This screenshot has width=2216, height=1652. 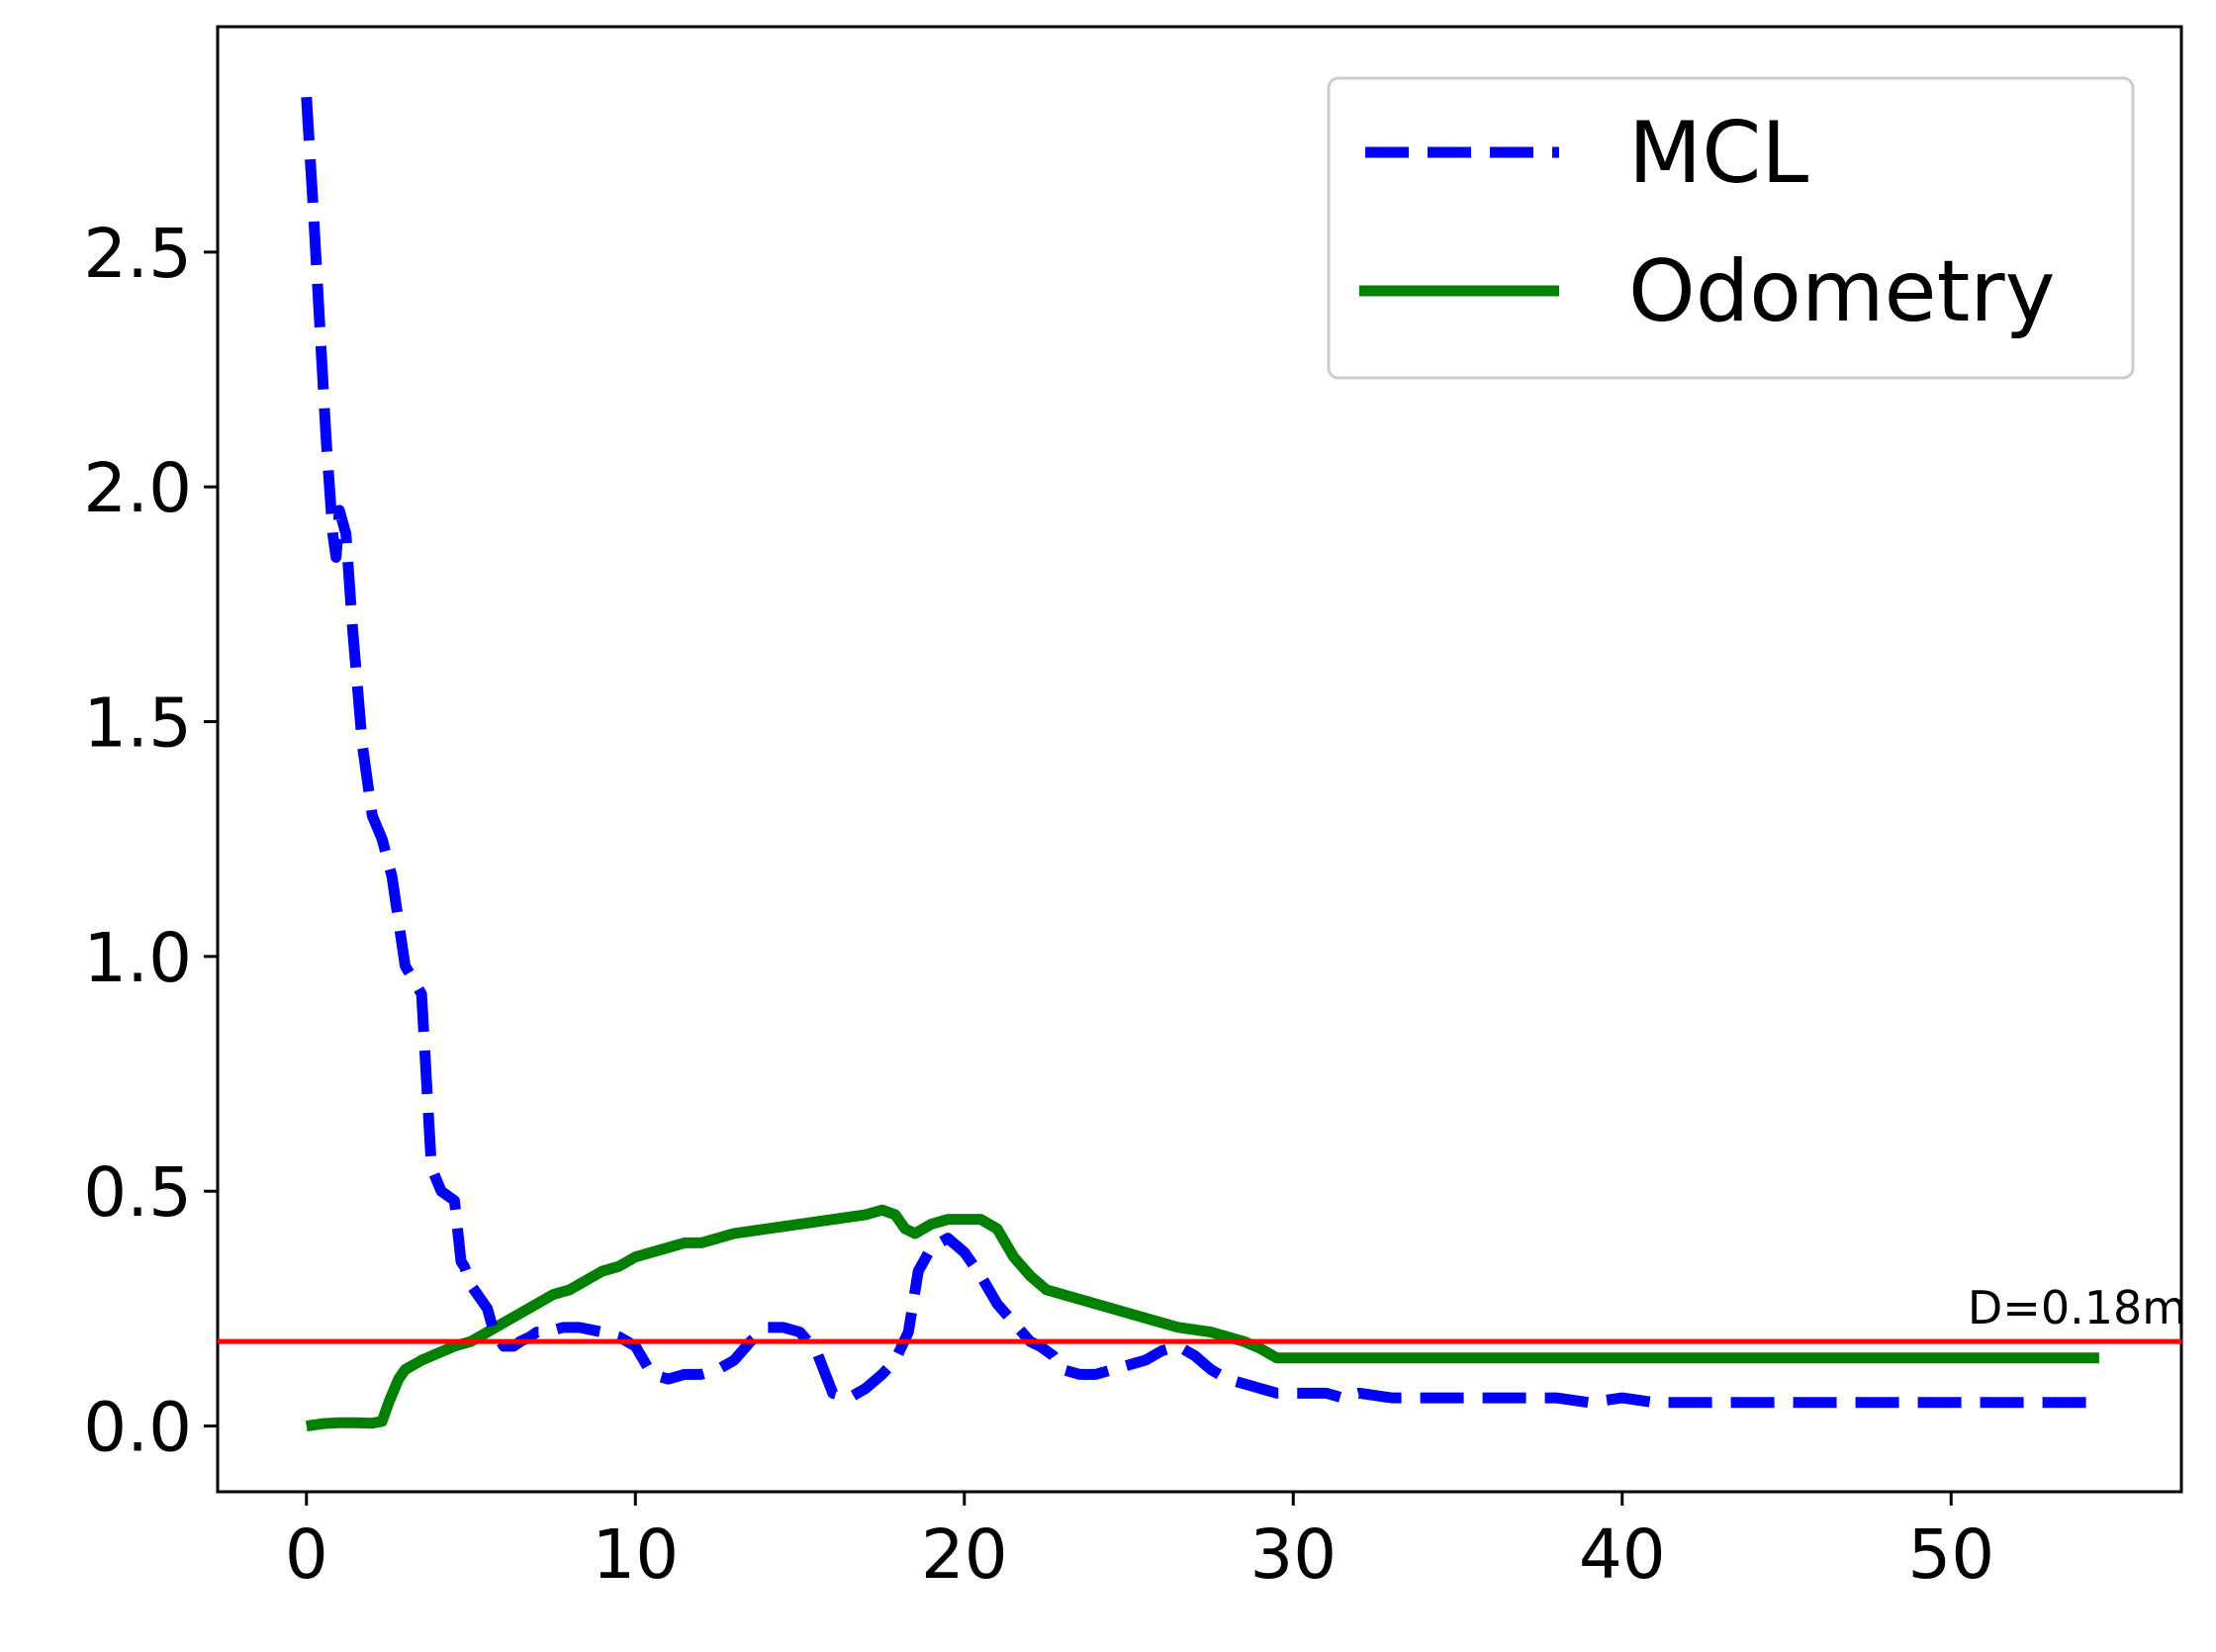 What do you see at coordinates (306, 1555) in the screenshot?
I see `x-tick-label: 0` at bounding box center [306, 1555].